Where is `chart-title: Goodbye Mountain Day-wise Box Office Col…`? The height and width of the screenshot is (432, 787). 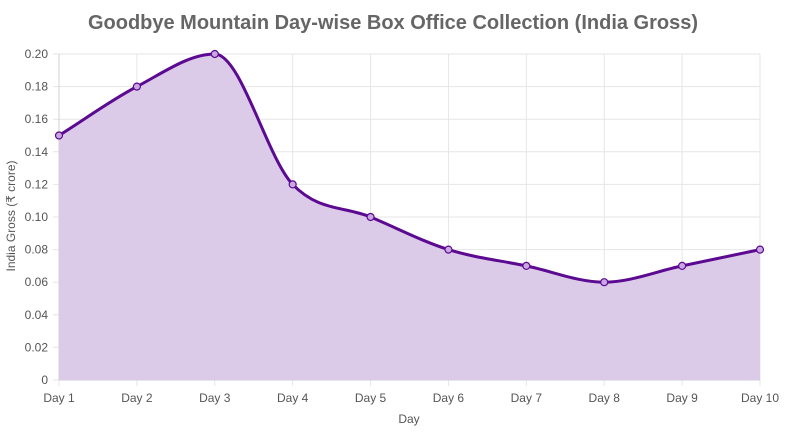
chart-title: Goodbye Mountain Day-wise Box Office Col… is located at coordinates (393, 23).